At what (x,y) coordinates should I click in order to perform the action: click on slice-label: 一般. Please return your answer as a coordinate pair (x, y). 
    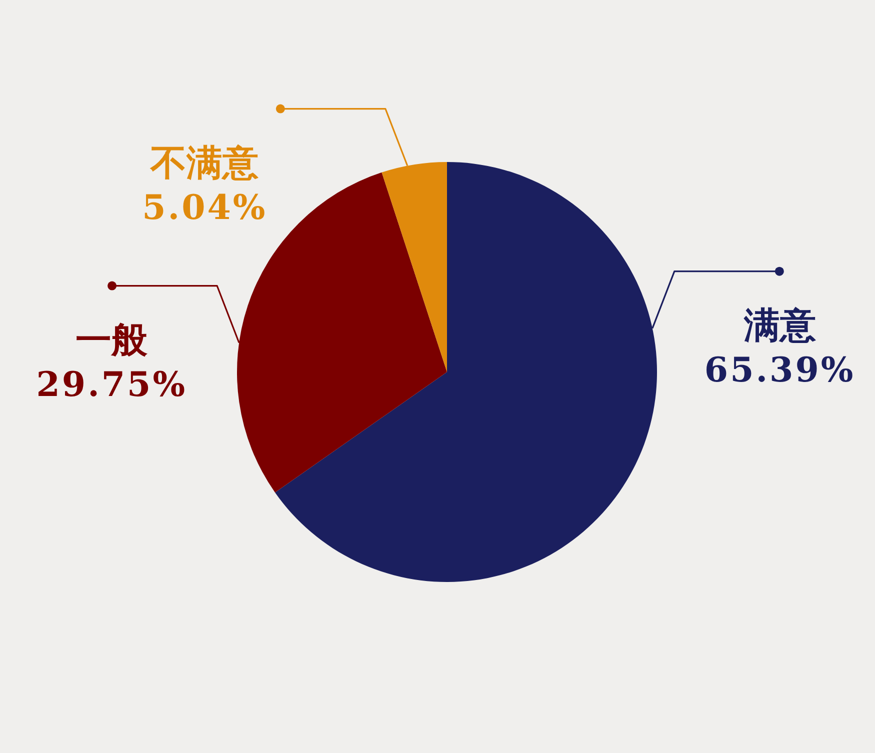
    Looking at the image, I should click on (112, 339).